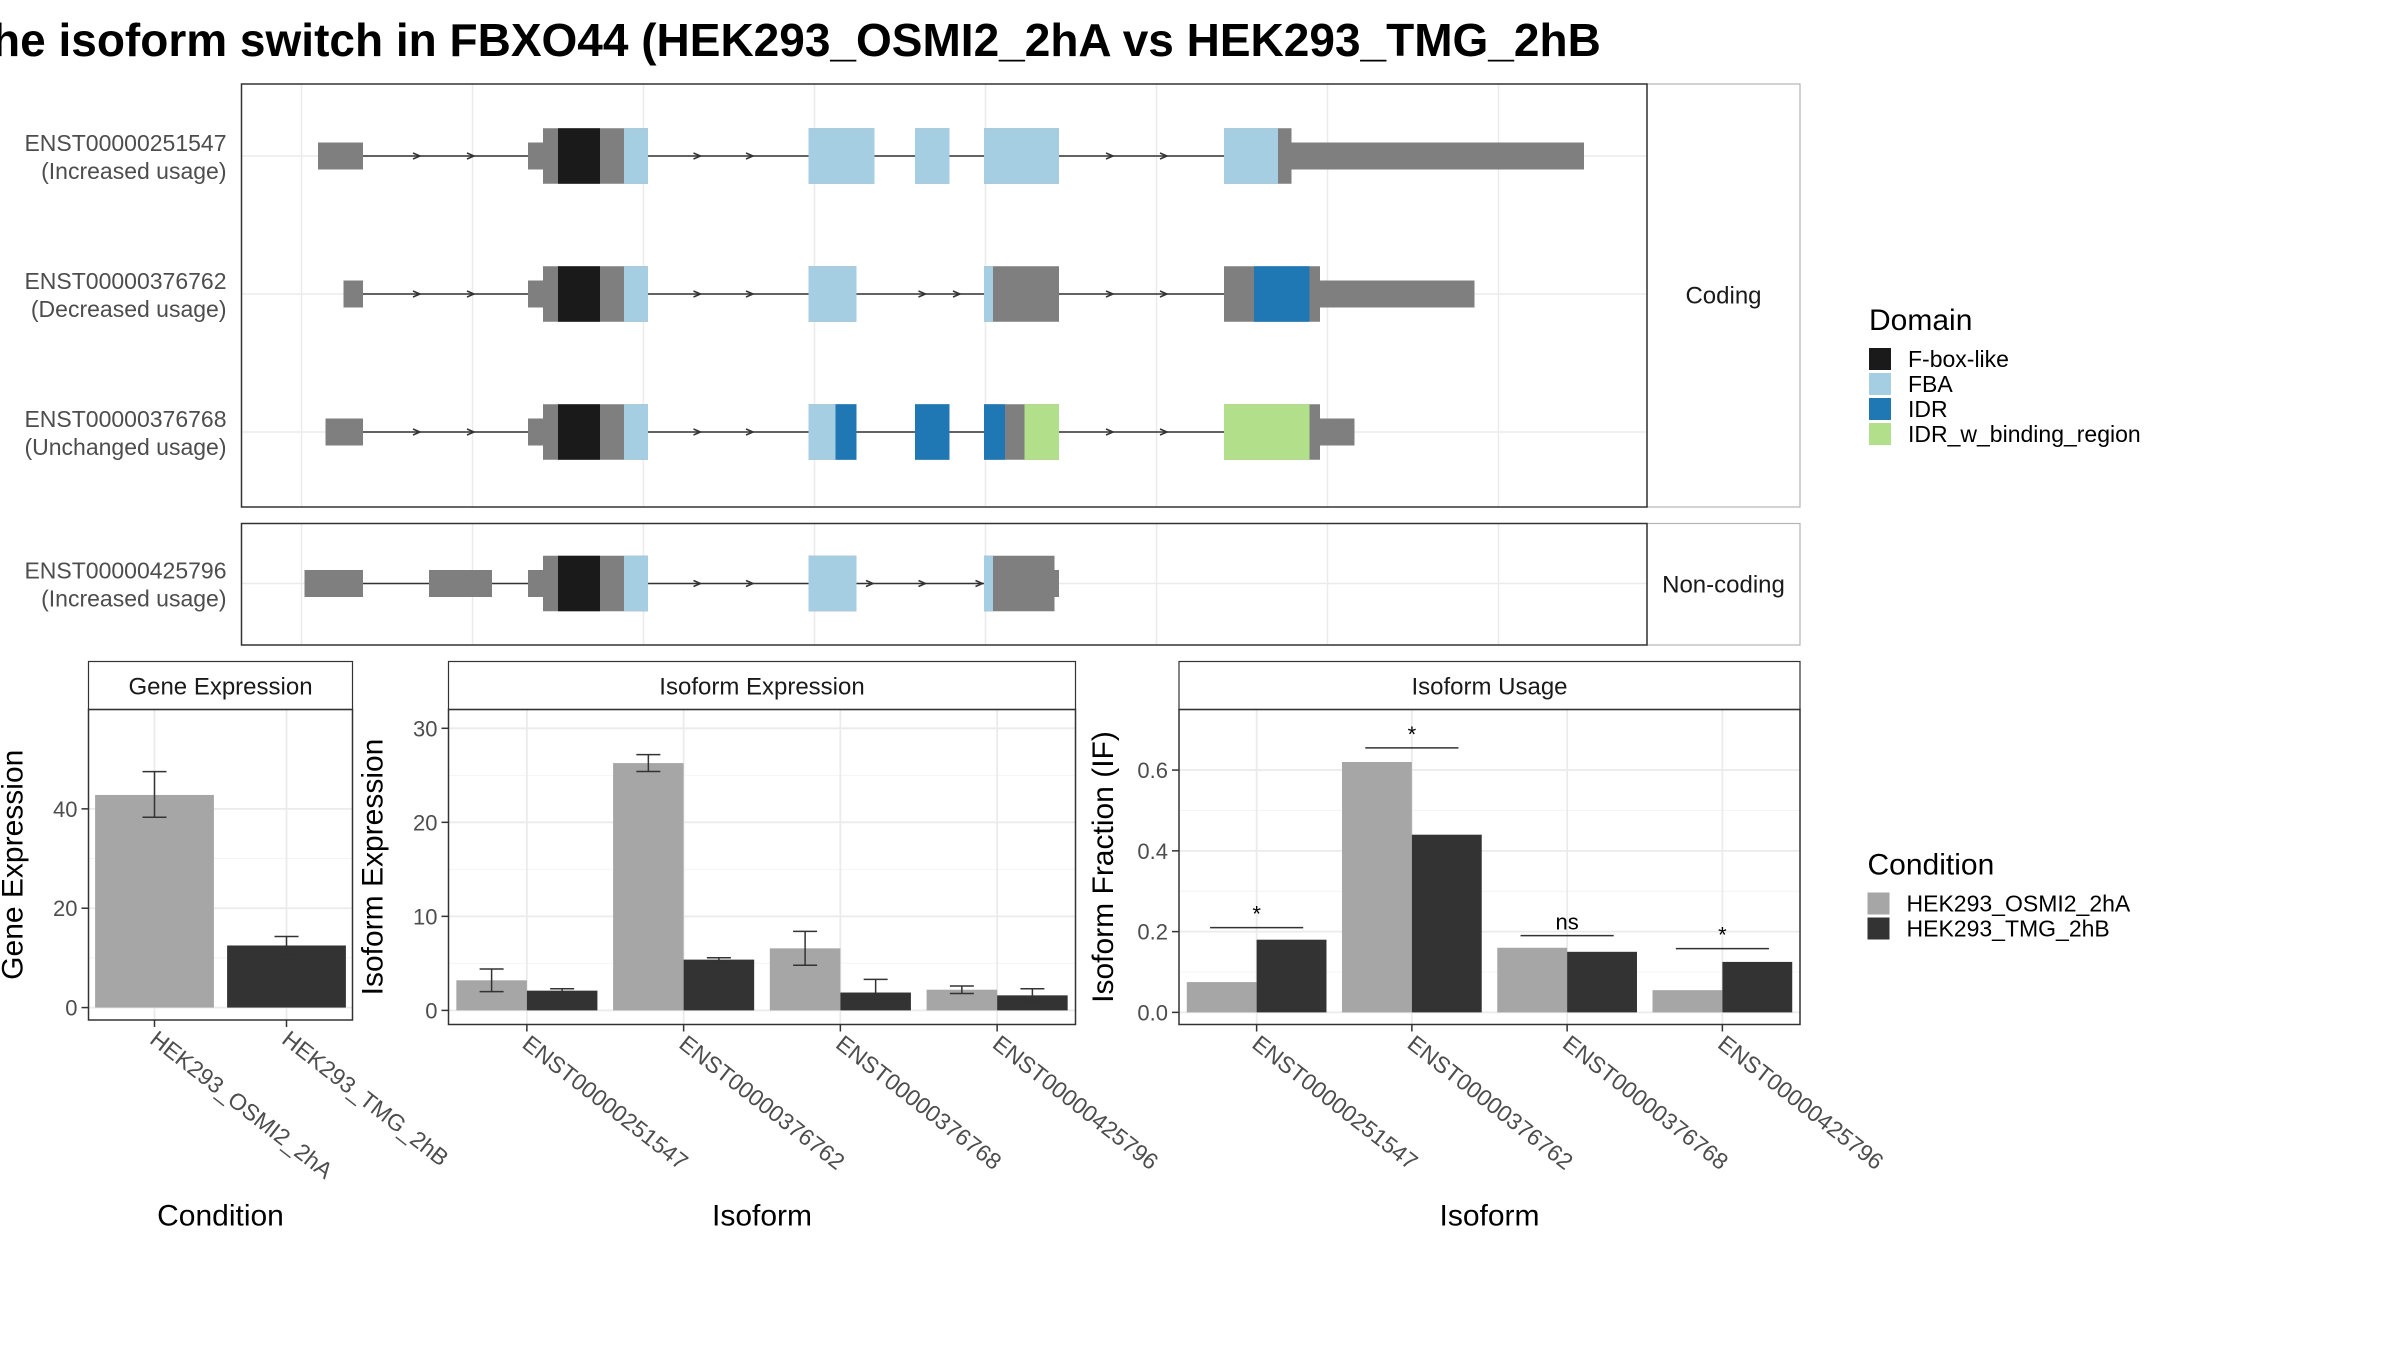  Describe the element at coordinates (1152, 851) in the screenshot. I see `y-tick-label: 0.4` at that location.